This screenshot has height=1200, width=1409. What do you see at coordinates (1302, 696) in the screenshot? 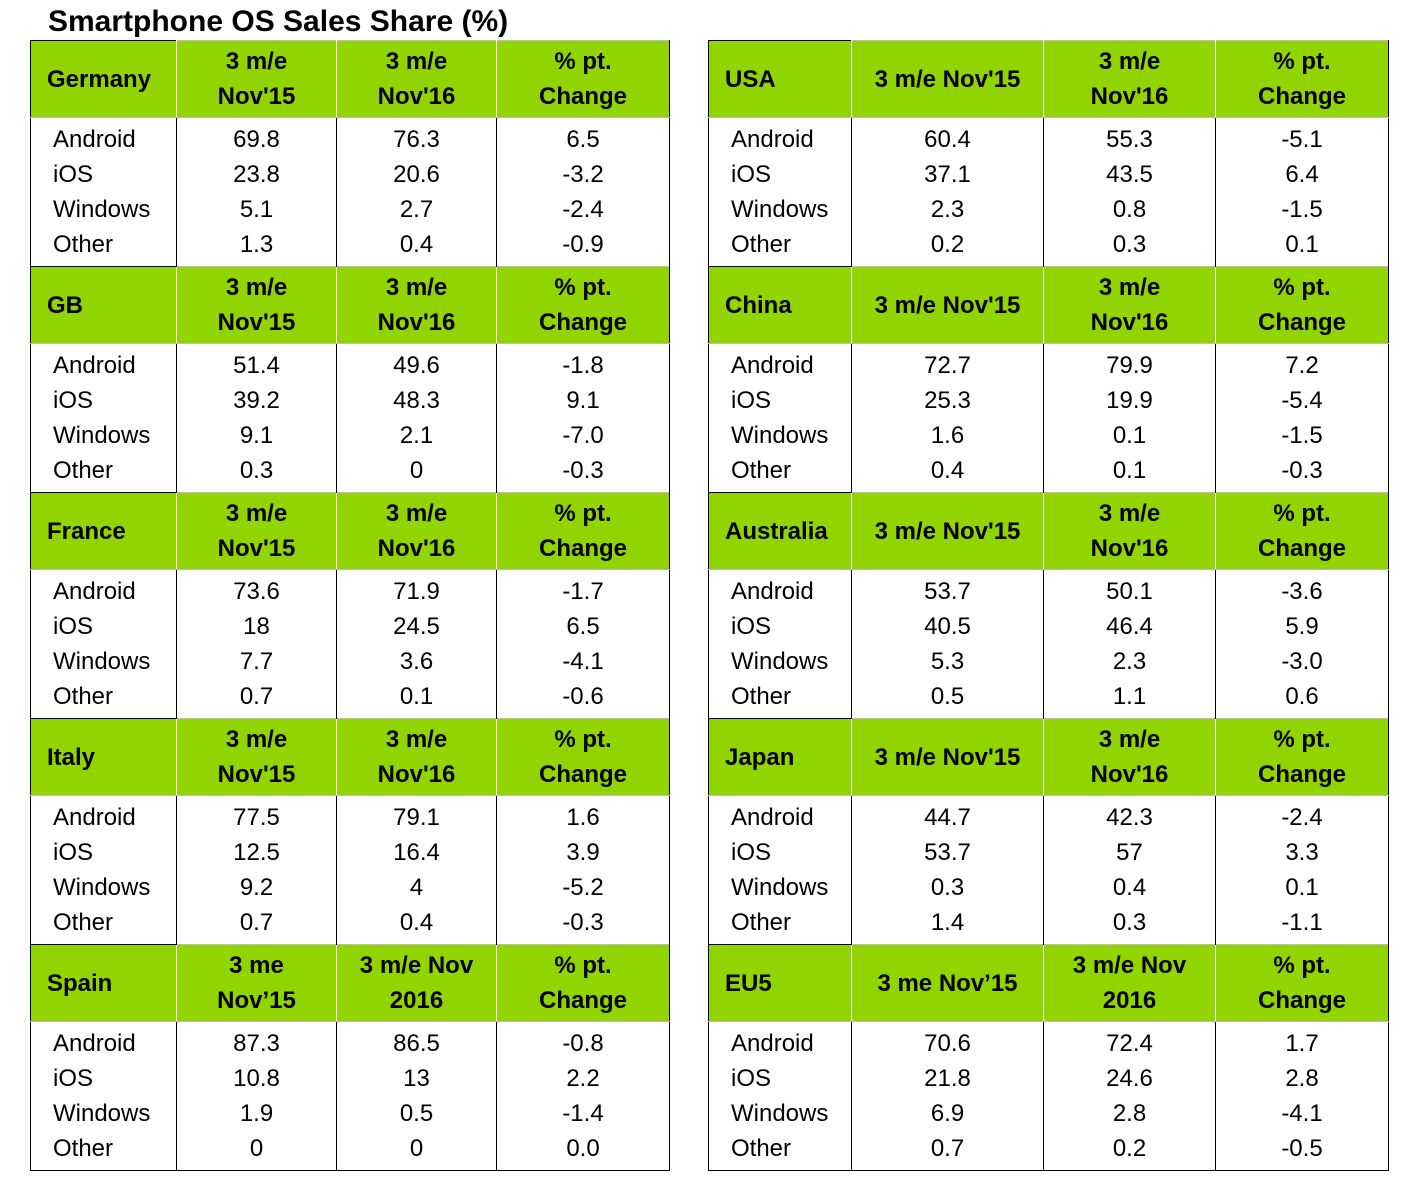
I see `share-value: 0.6` at bounding box center [1302, 696].